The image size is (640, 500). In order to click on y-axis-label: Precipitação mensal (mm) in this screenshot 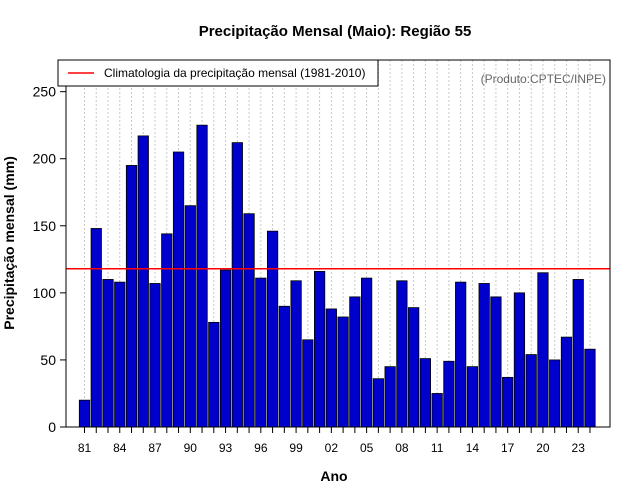, I will do `click(9, 243)`.